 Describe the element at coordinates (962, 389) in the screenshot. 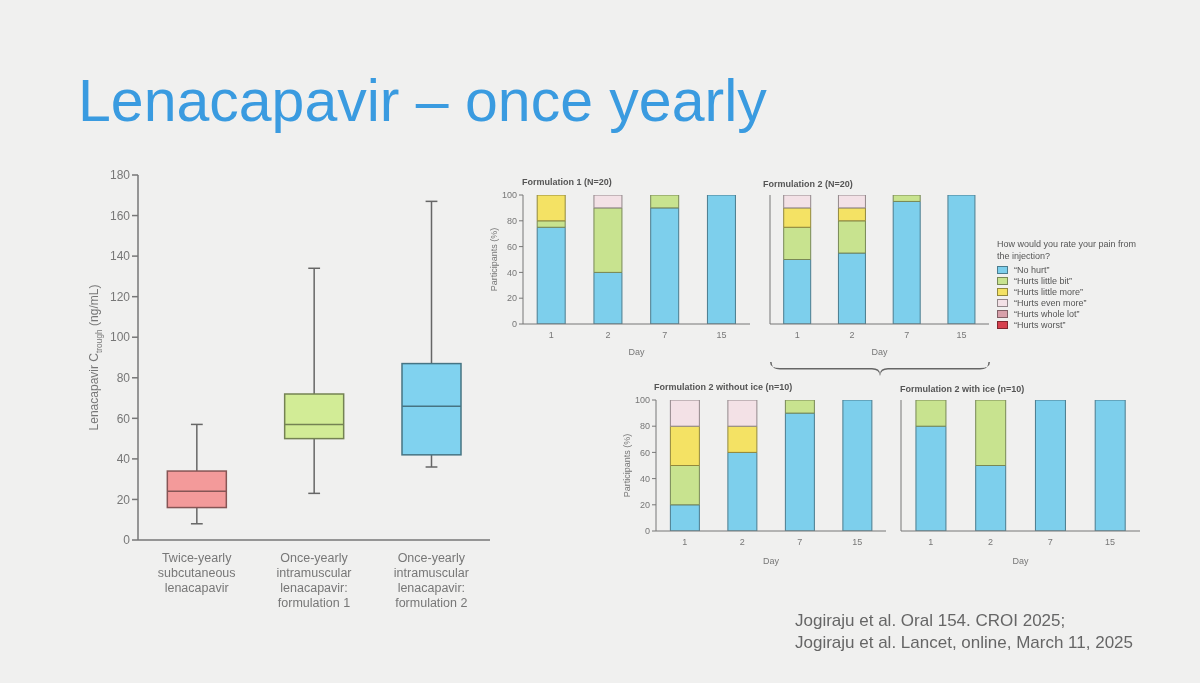

I see `chart-title: Formulation 2 with ice (n=10)` at that location.